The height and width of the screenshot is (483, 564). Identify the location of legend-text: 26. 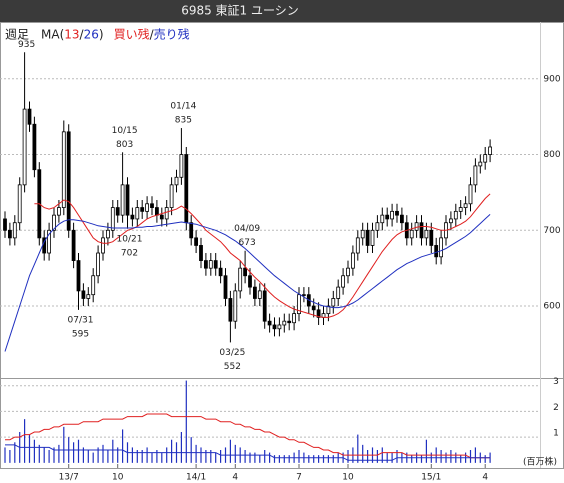
(91, 35).